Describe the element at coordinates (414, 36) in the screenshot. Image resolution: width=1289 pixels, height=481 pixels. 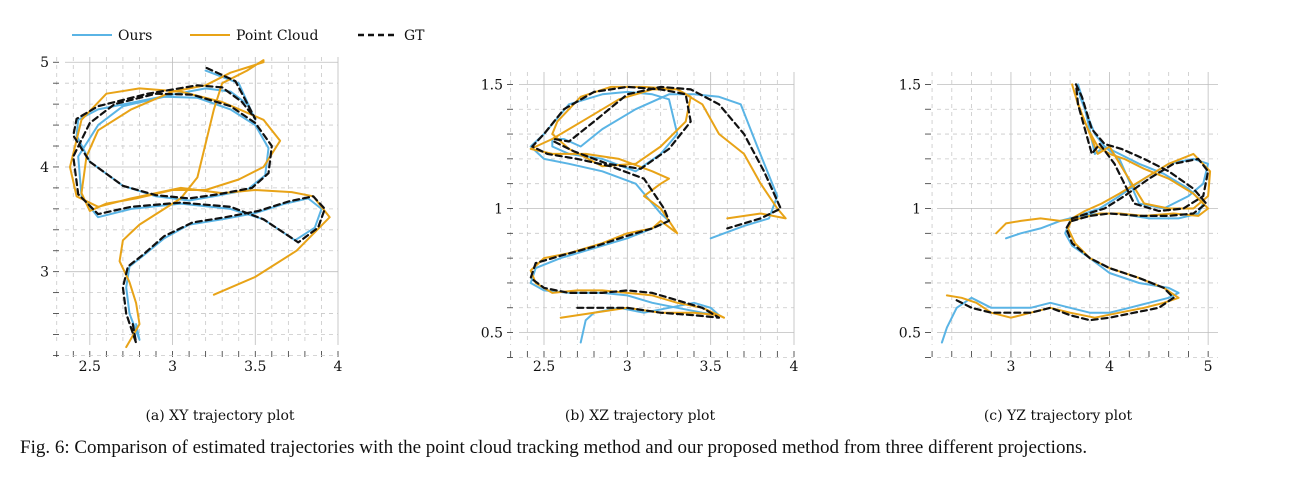
I see `legend-label: GT` at that location.